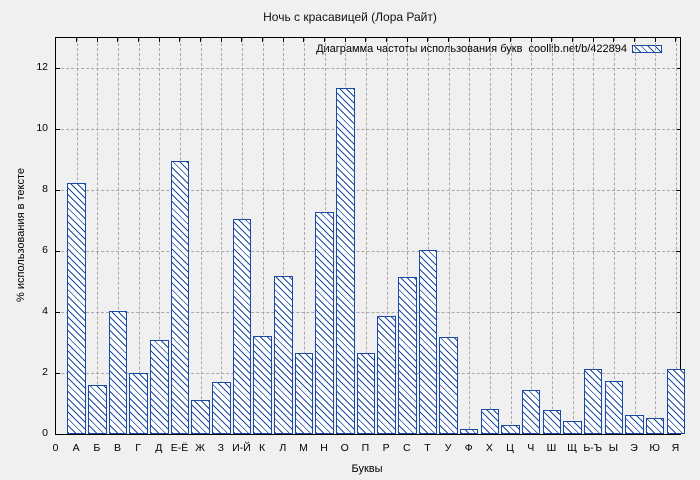 This screenshot has height=480, width=700. Describe the element at coordinates (572, 448) in the screenshot. I see `x-tick-label: Щ` at that location.